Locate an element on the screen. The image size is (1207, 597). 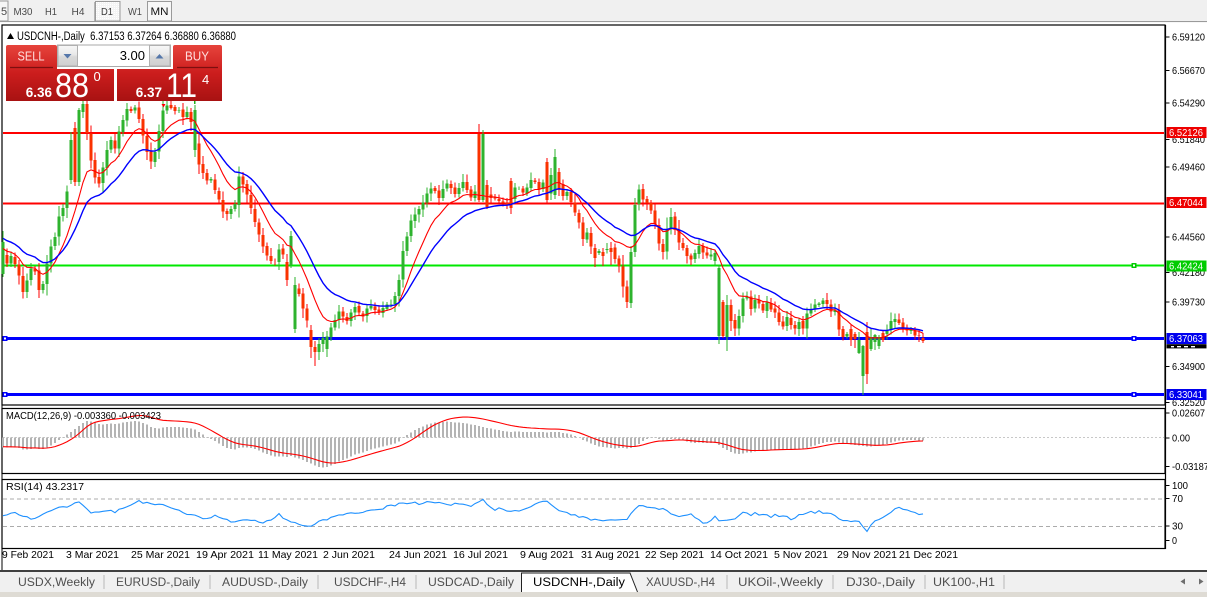
svg-text: 70 is located at coordinates (1177, 499).